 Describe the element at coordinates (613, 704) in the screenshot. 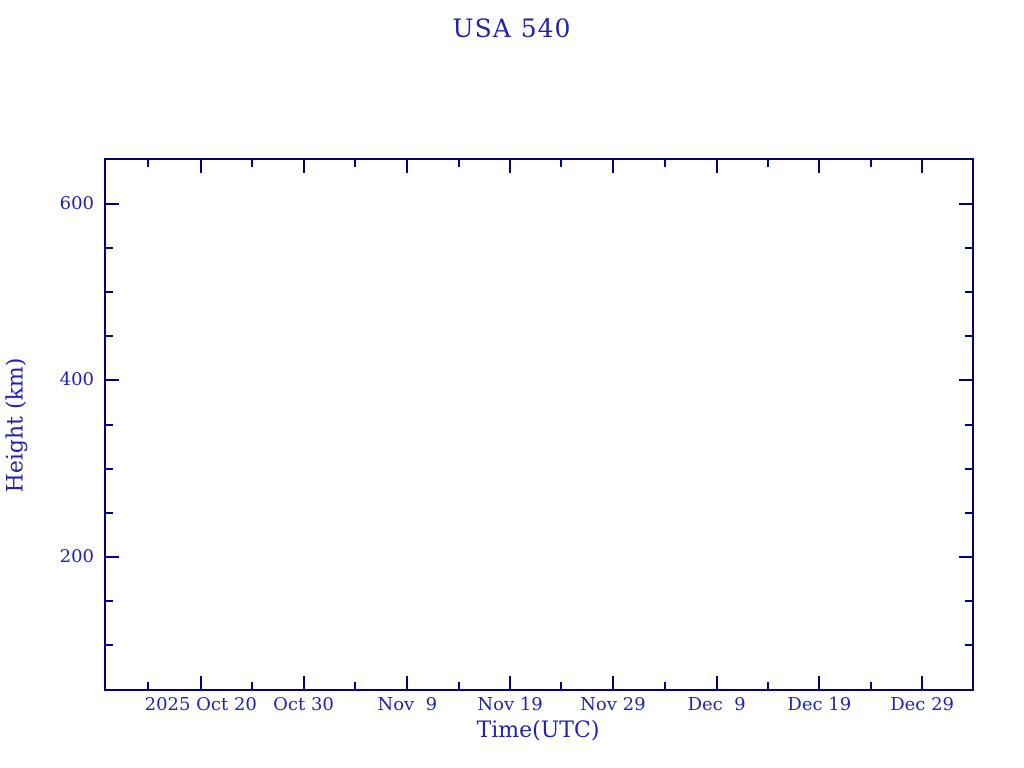

I see `x-tick-label: Nov 29` at that location.